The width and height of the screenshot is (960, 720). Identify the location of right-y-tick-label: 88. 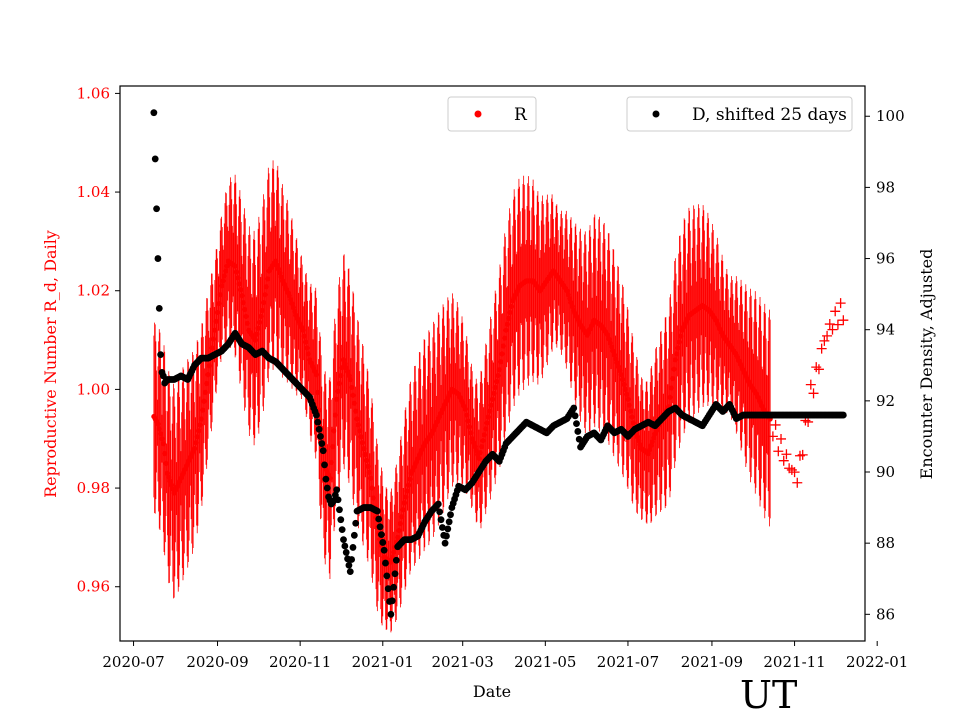
(885, 543).